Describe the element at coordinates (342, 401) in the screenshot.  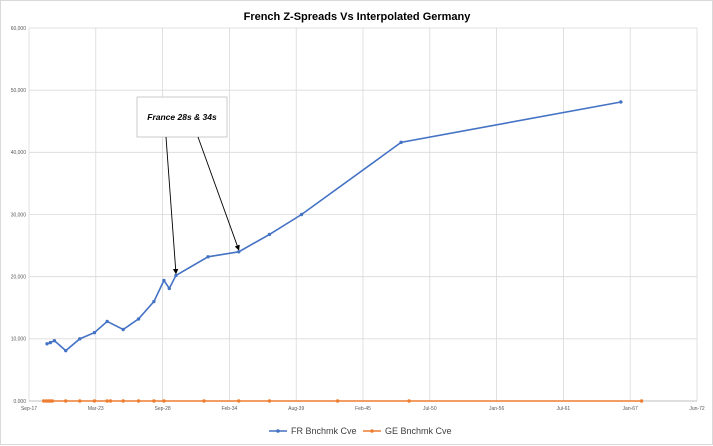
I see `series-group` at that location.